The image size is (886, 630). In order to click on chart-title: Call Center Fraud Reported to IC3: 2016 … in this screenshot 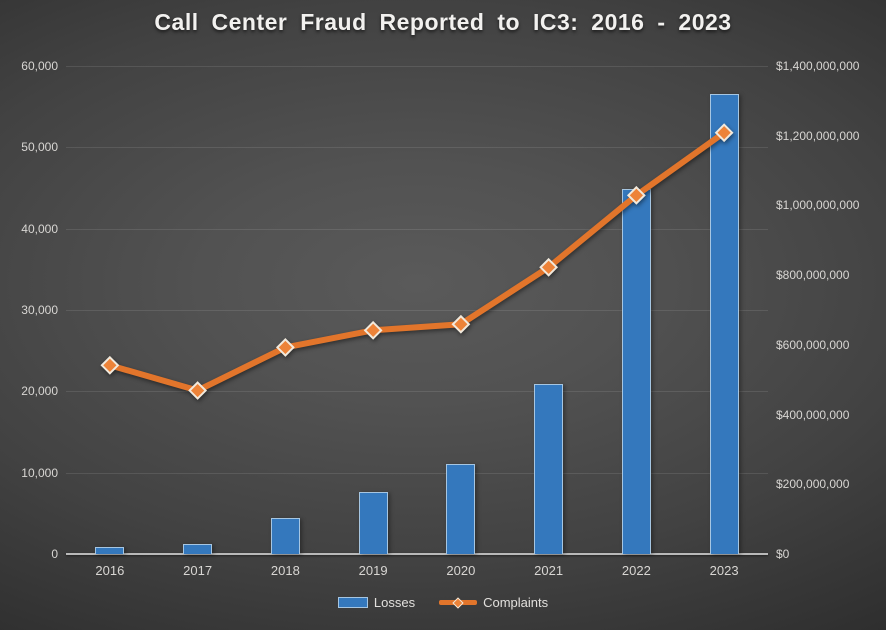, I will do `click(443, 22)`.